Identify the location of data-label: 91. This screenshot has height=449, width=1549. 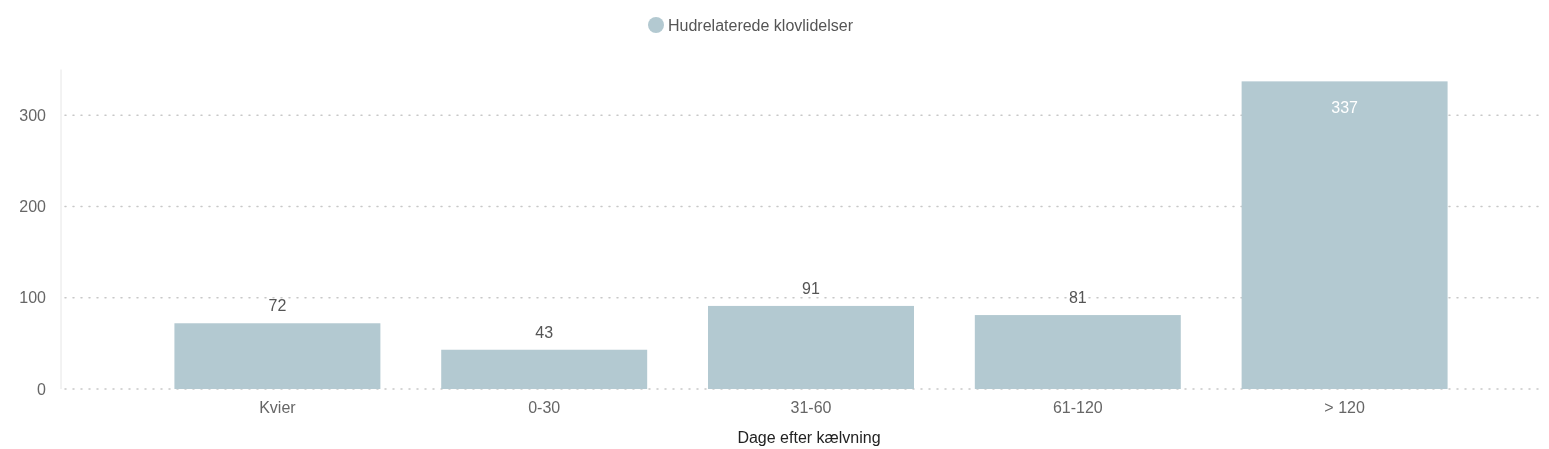
(811, 288).